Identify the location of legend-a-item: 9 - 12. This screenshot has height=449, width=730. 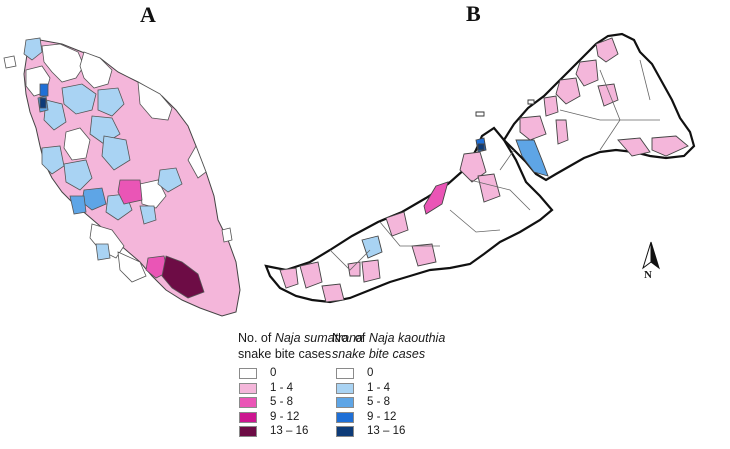
(301, 417).